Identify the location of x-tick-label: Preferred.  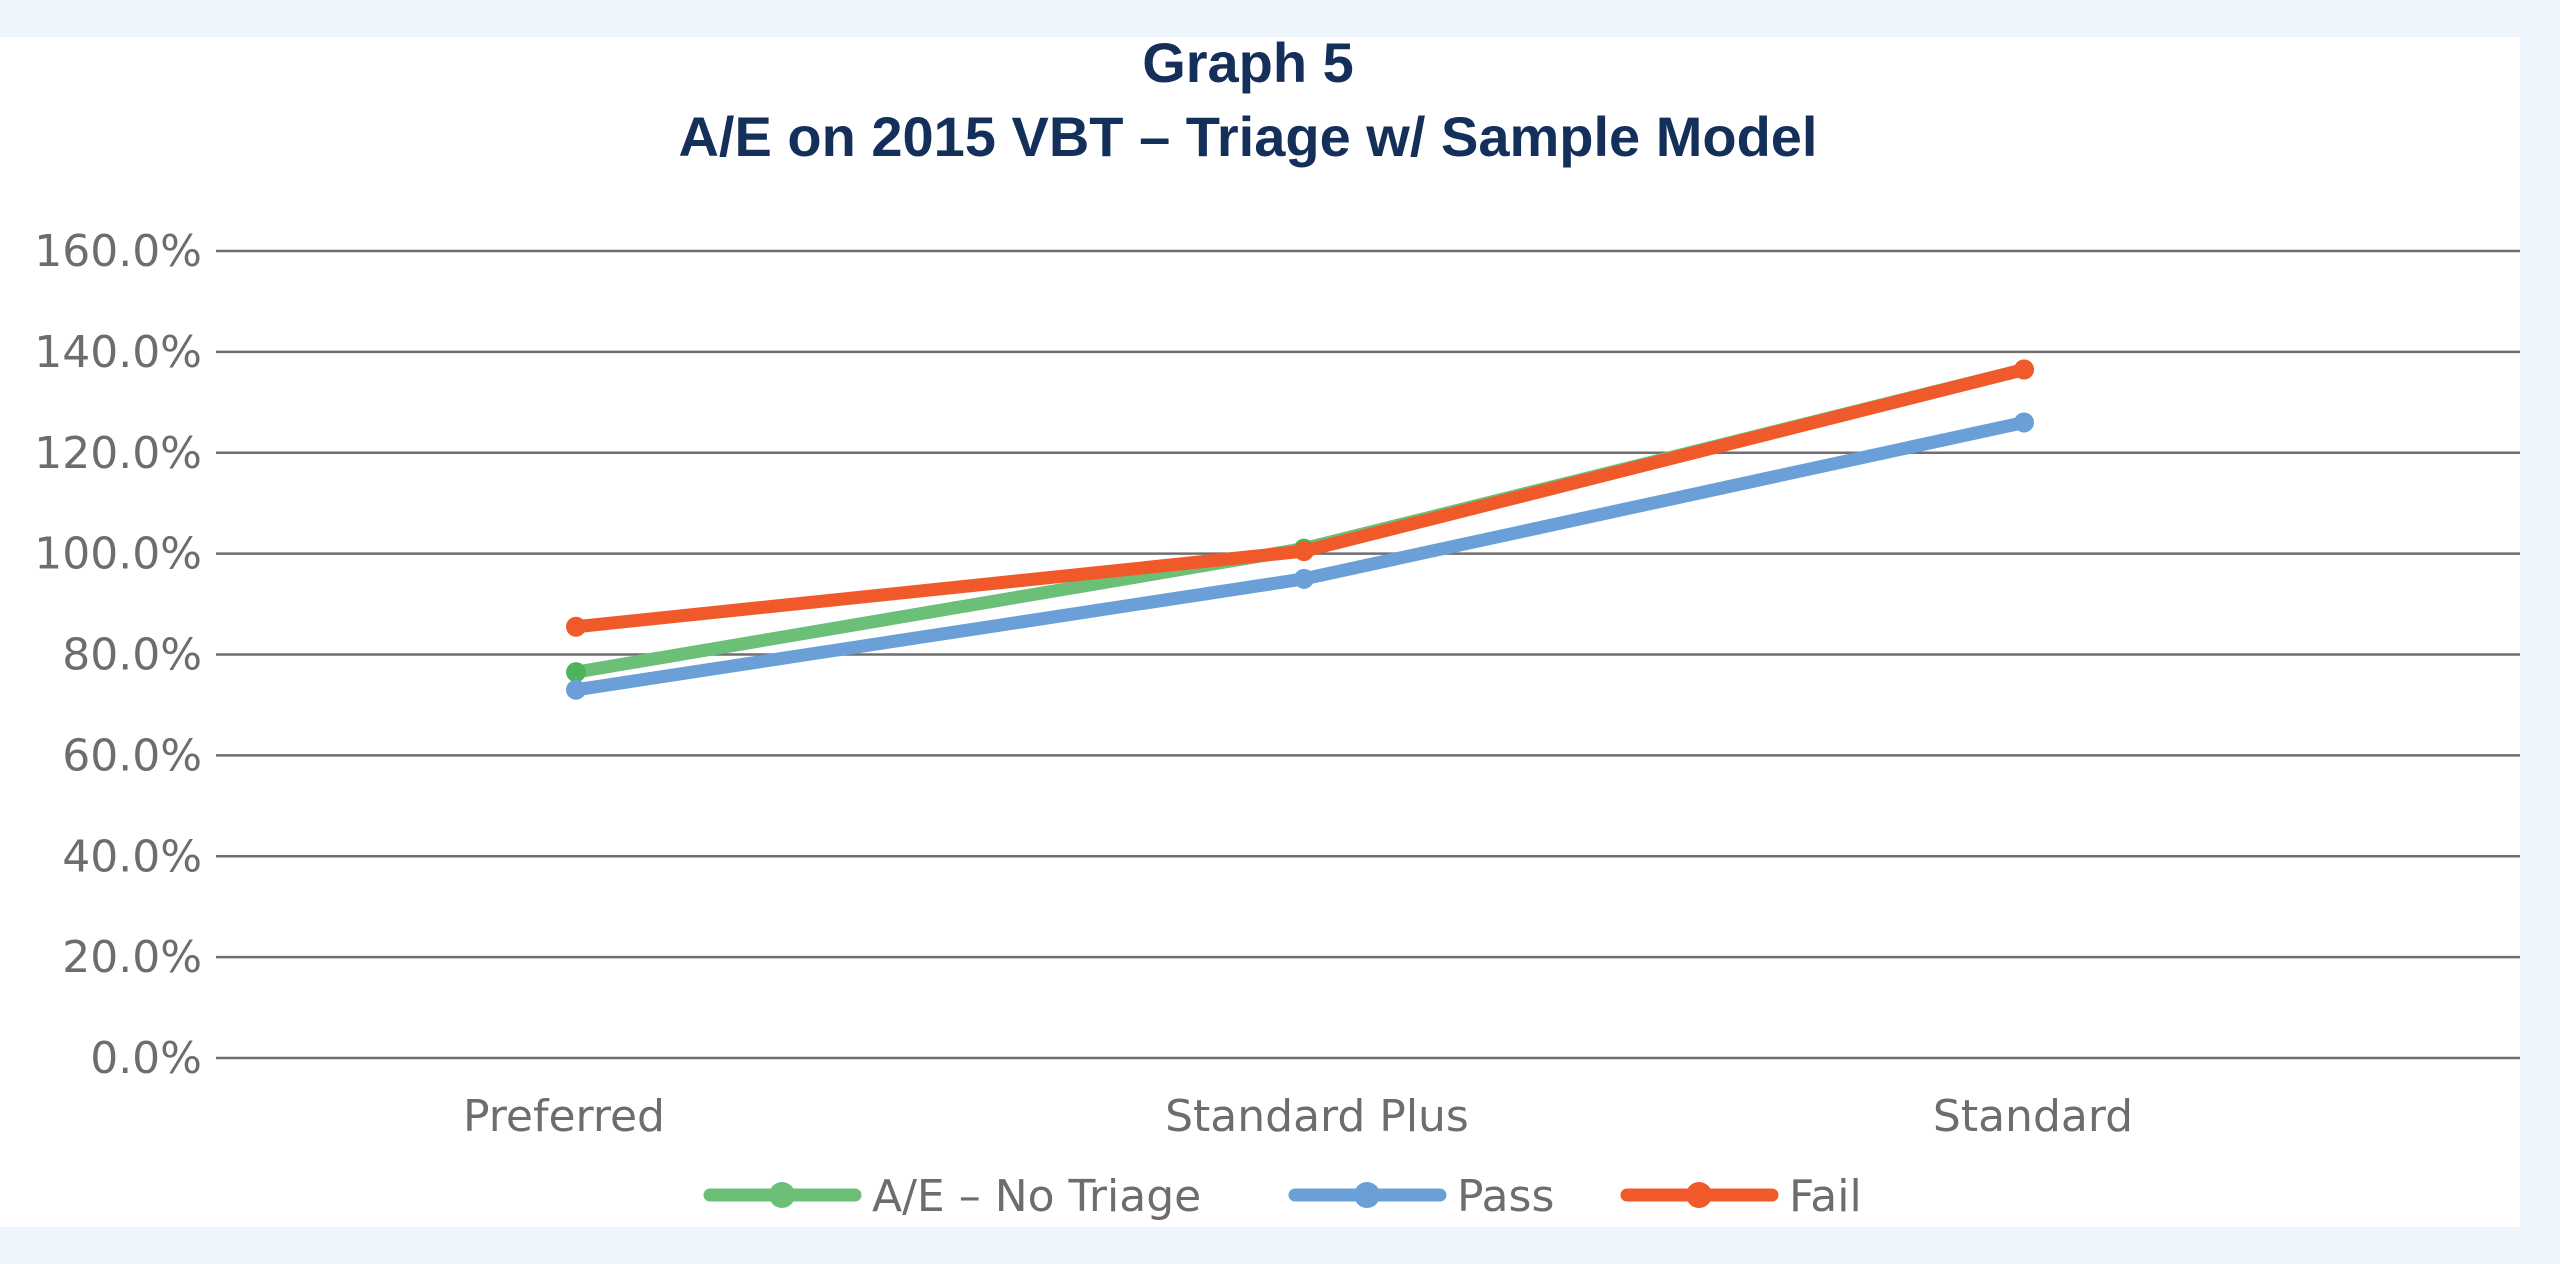
(564, 1116).